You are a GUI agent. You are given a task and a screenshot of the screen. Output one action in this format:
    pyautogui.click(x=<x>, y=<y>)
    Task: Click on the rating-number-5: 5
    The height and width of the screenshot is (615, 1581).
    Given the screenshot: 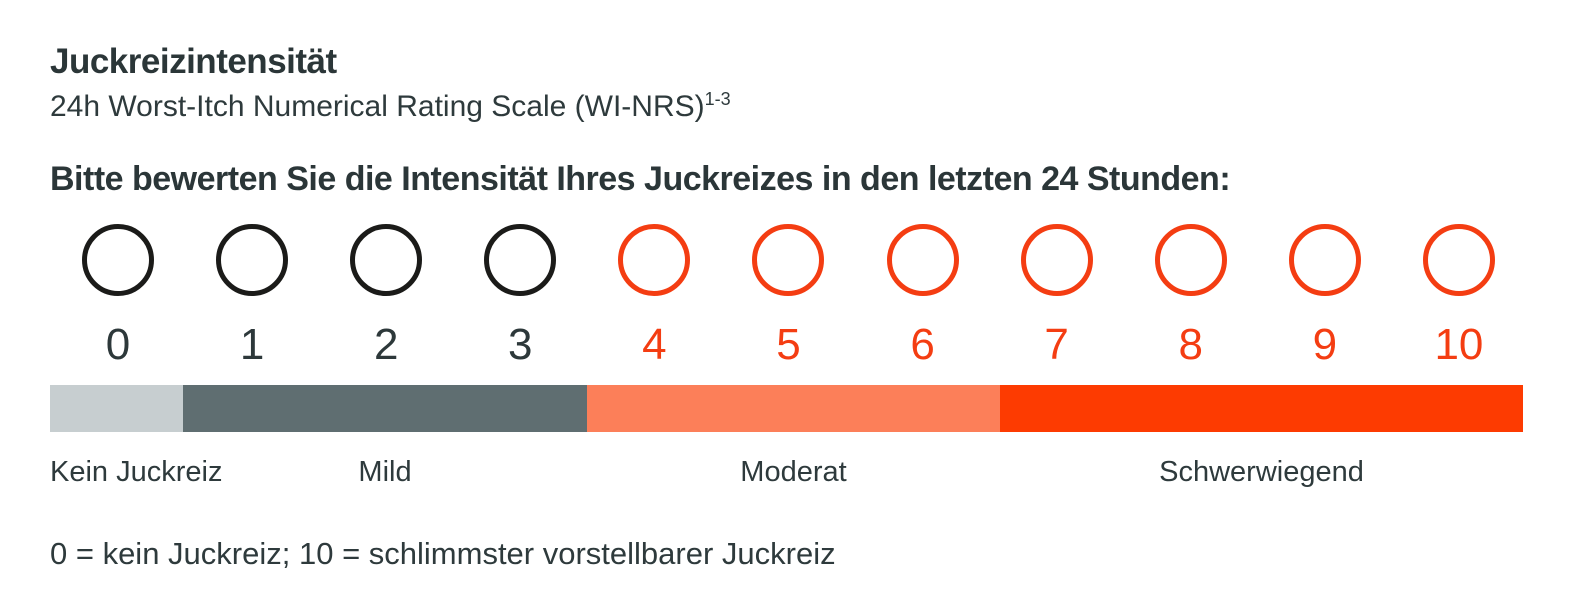 What is the action you would take?
    pyautogui.click(x=788, y=344)
    